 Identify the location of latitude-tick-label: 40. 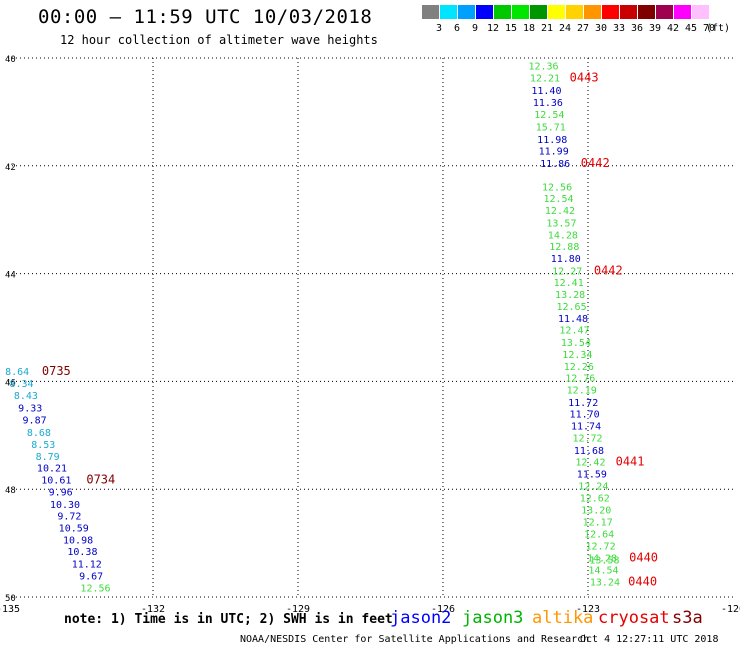
(10, 60).